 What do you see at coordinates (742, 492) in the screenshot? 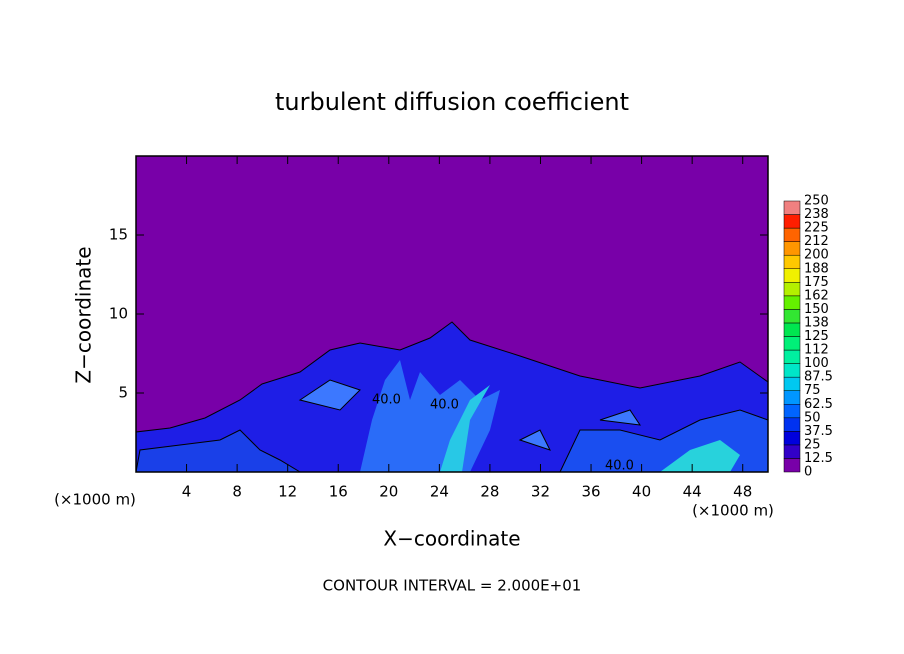
I see `x-tick-label: 48` at bounding box center [742, 492].